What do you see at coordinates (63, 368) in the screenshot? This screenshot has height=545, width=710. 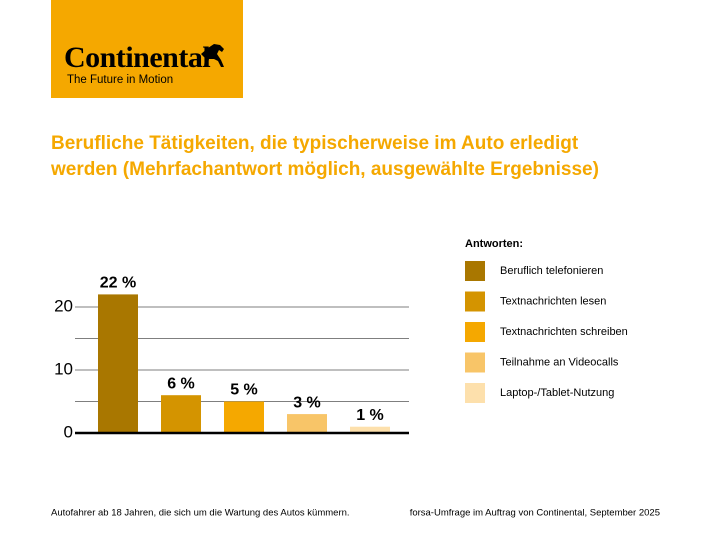 I see `y-tick-label: 10` at bounding box center [63, 368].